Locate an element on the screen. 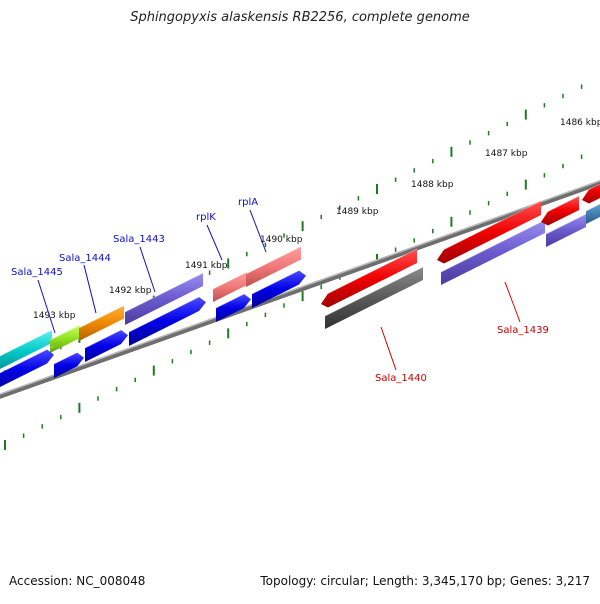  accession-text: Accession: NC_008048 is located at coordinates (77, 581).